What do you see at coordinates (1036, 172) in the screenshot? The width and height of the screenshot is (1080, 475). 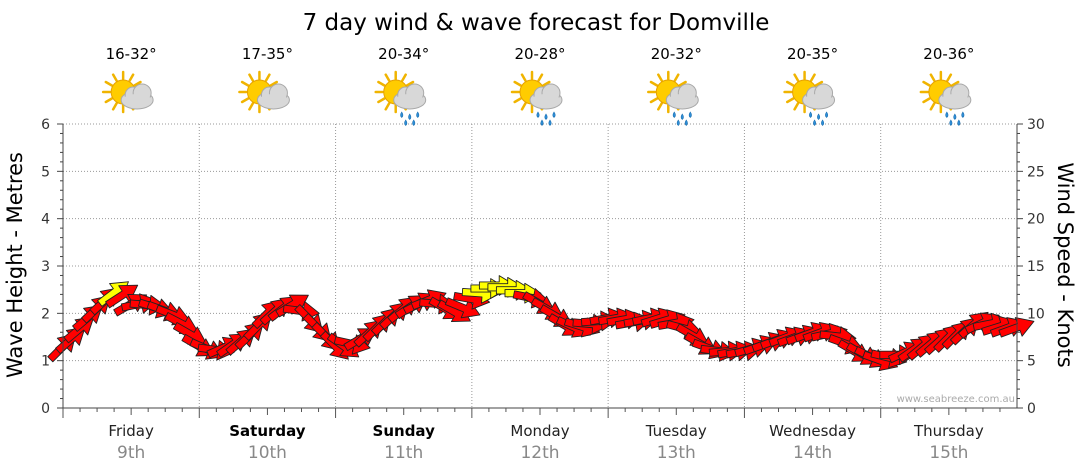 I see `right-tick-label: 25` at bounding box center [1036, 172].